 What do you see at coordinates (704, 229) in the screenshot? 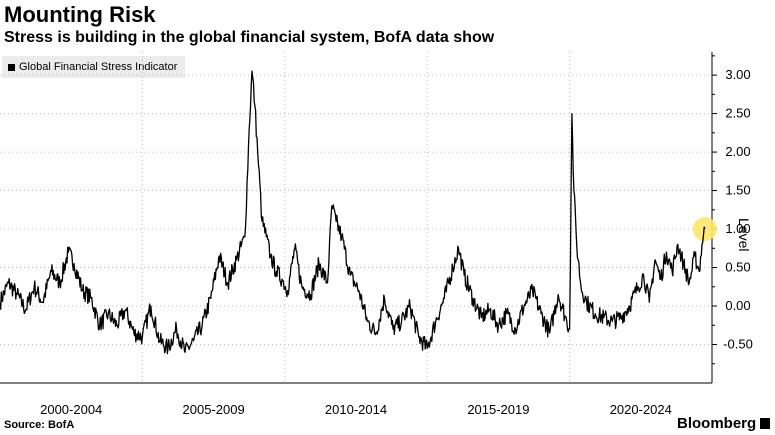
I see `highlight-point` at bounding box center [704, 229].